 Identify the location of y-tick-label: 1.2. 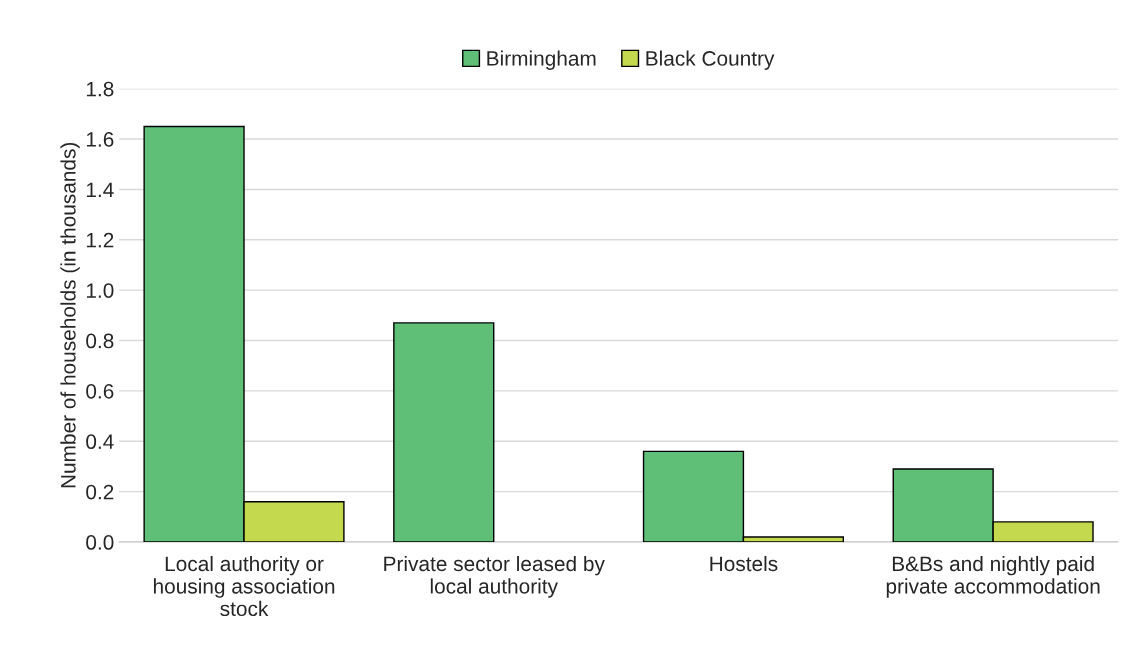
(100, 240).